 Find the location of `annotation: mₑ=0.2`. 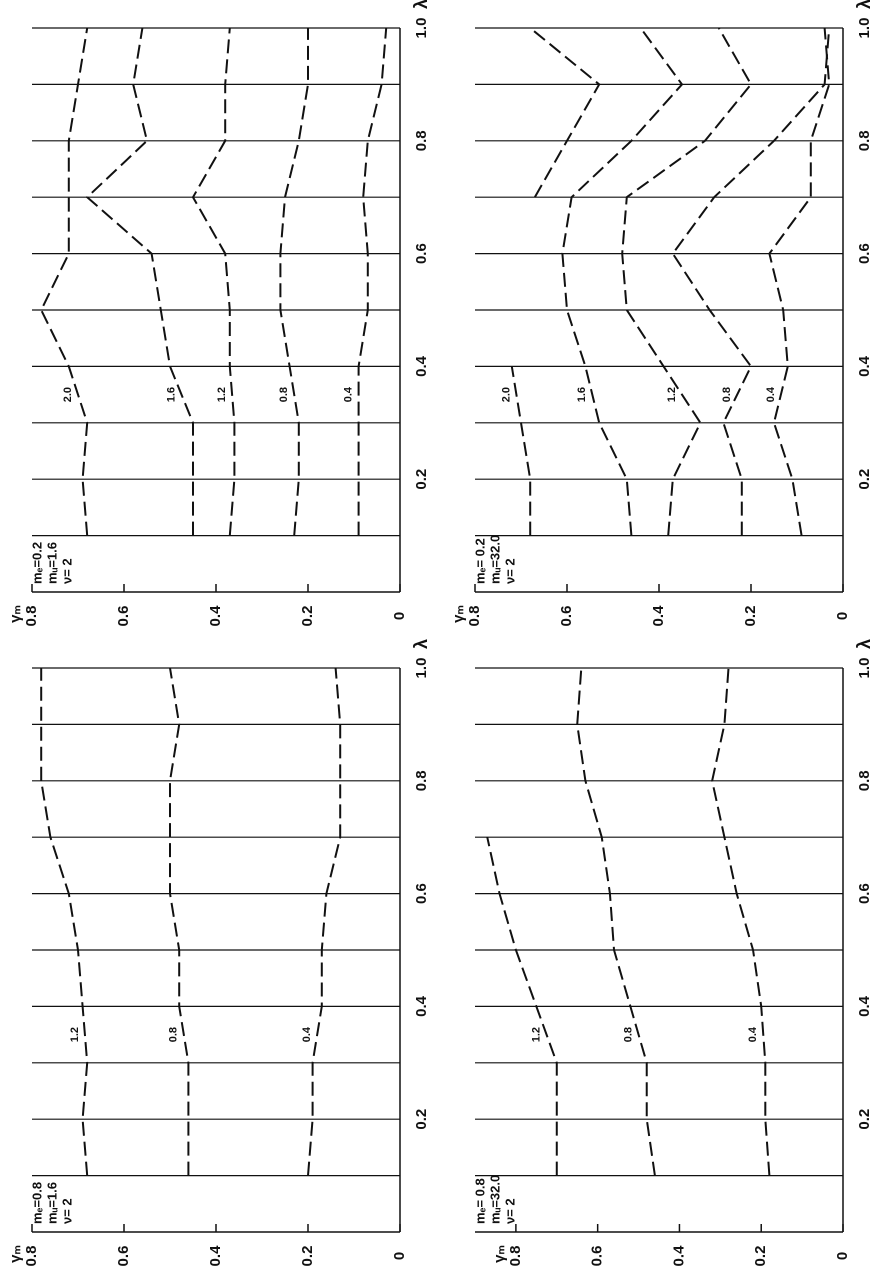

annotation: mₑ=0.2 is located at coordinates (36, 563).